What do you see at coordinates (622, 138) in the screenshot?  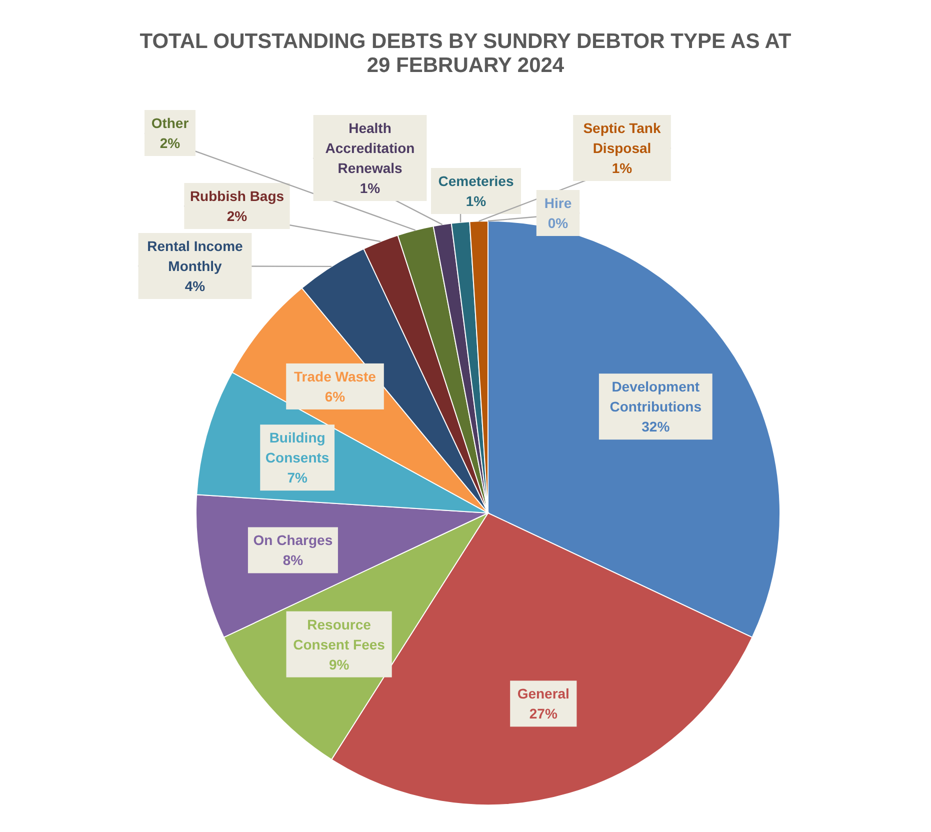 I see `slice-label: Septic Tank Disposal` at bounding box center [622, 138].